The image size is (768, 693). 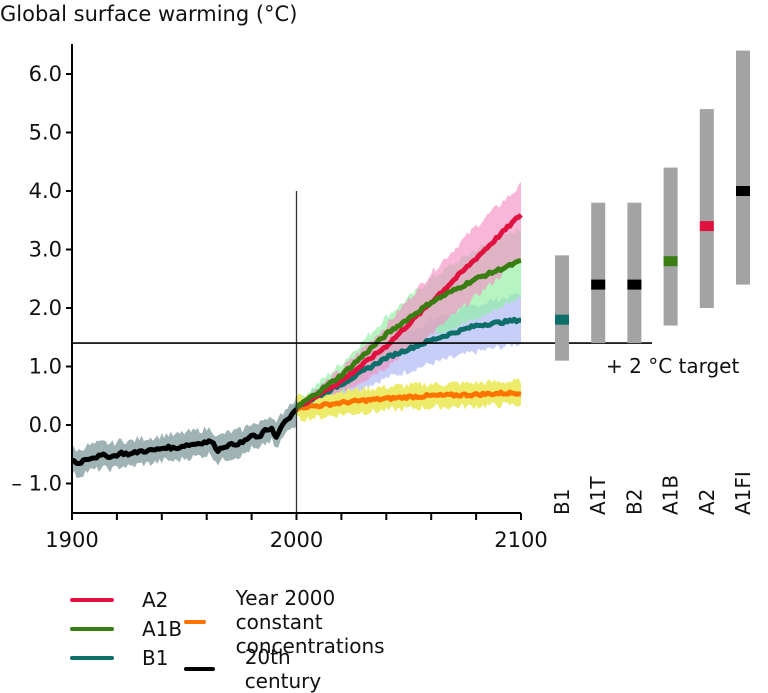 I want to click on legend-label: B1, so click(x=155, y=658).